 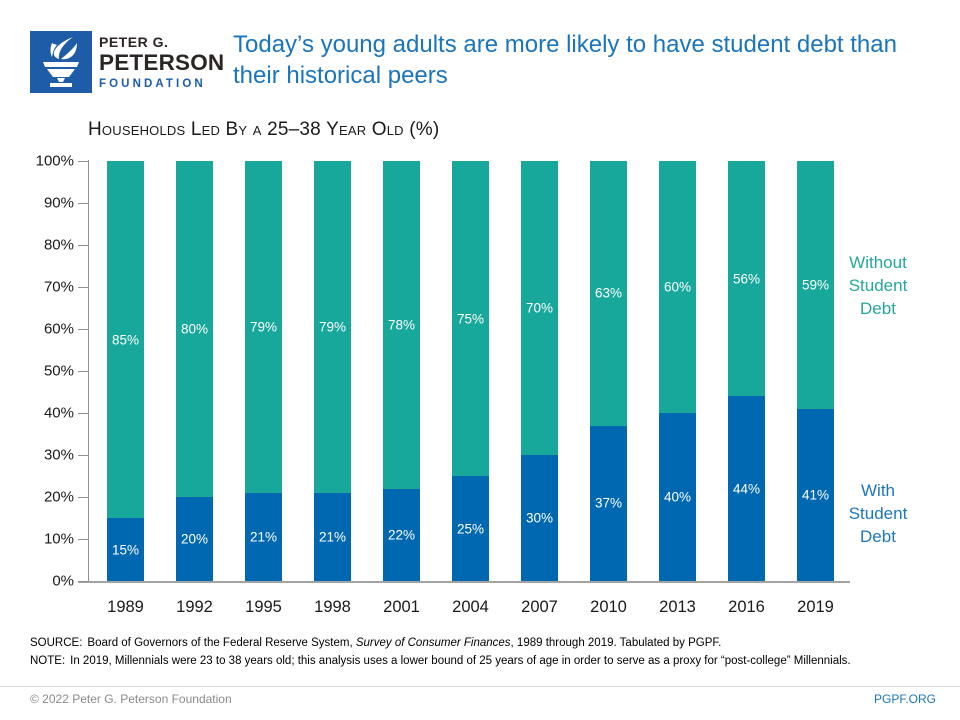 I want to click on y-axis-label: 10%, so click(x=58, y=539).